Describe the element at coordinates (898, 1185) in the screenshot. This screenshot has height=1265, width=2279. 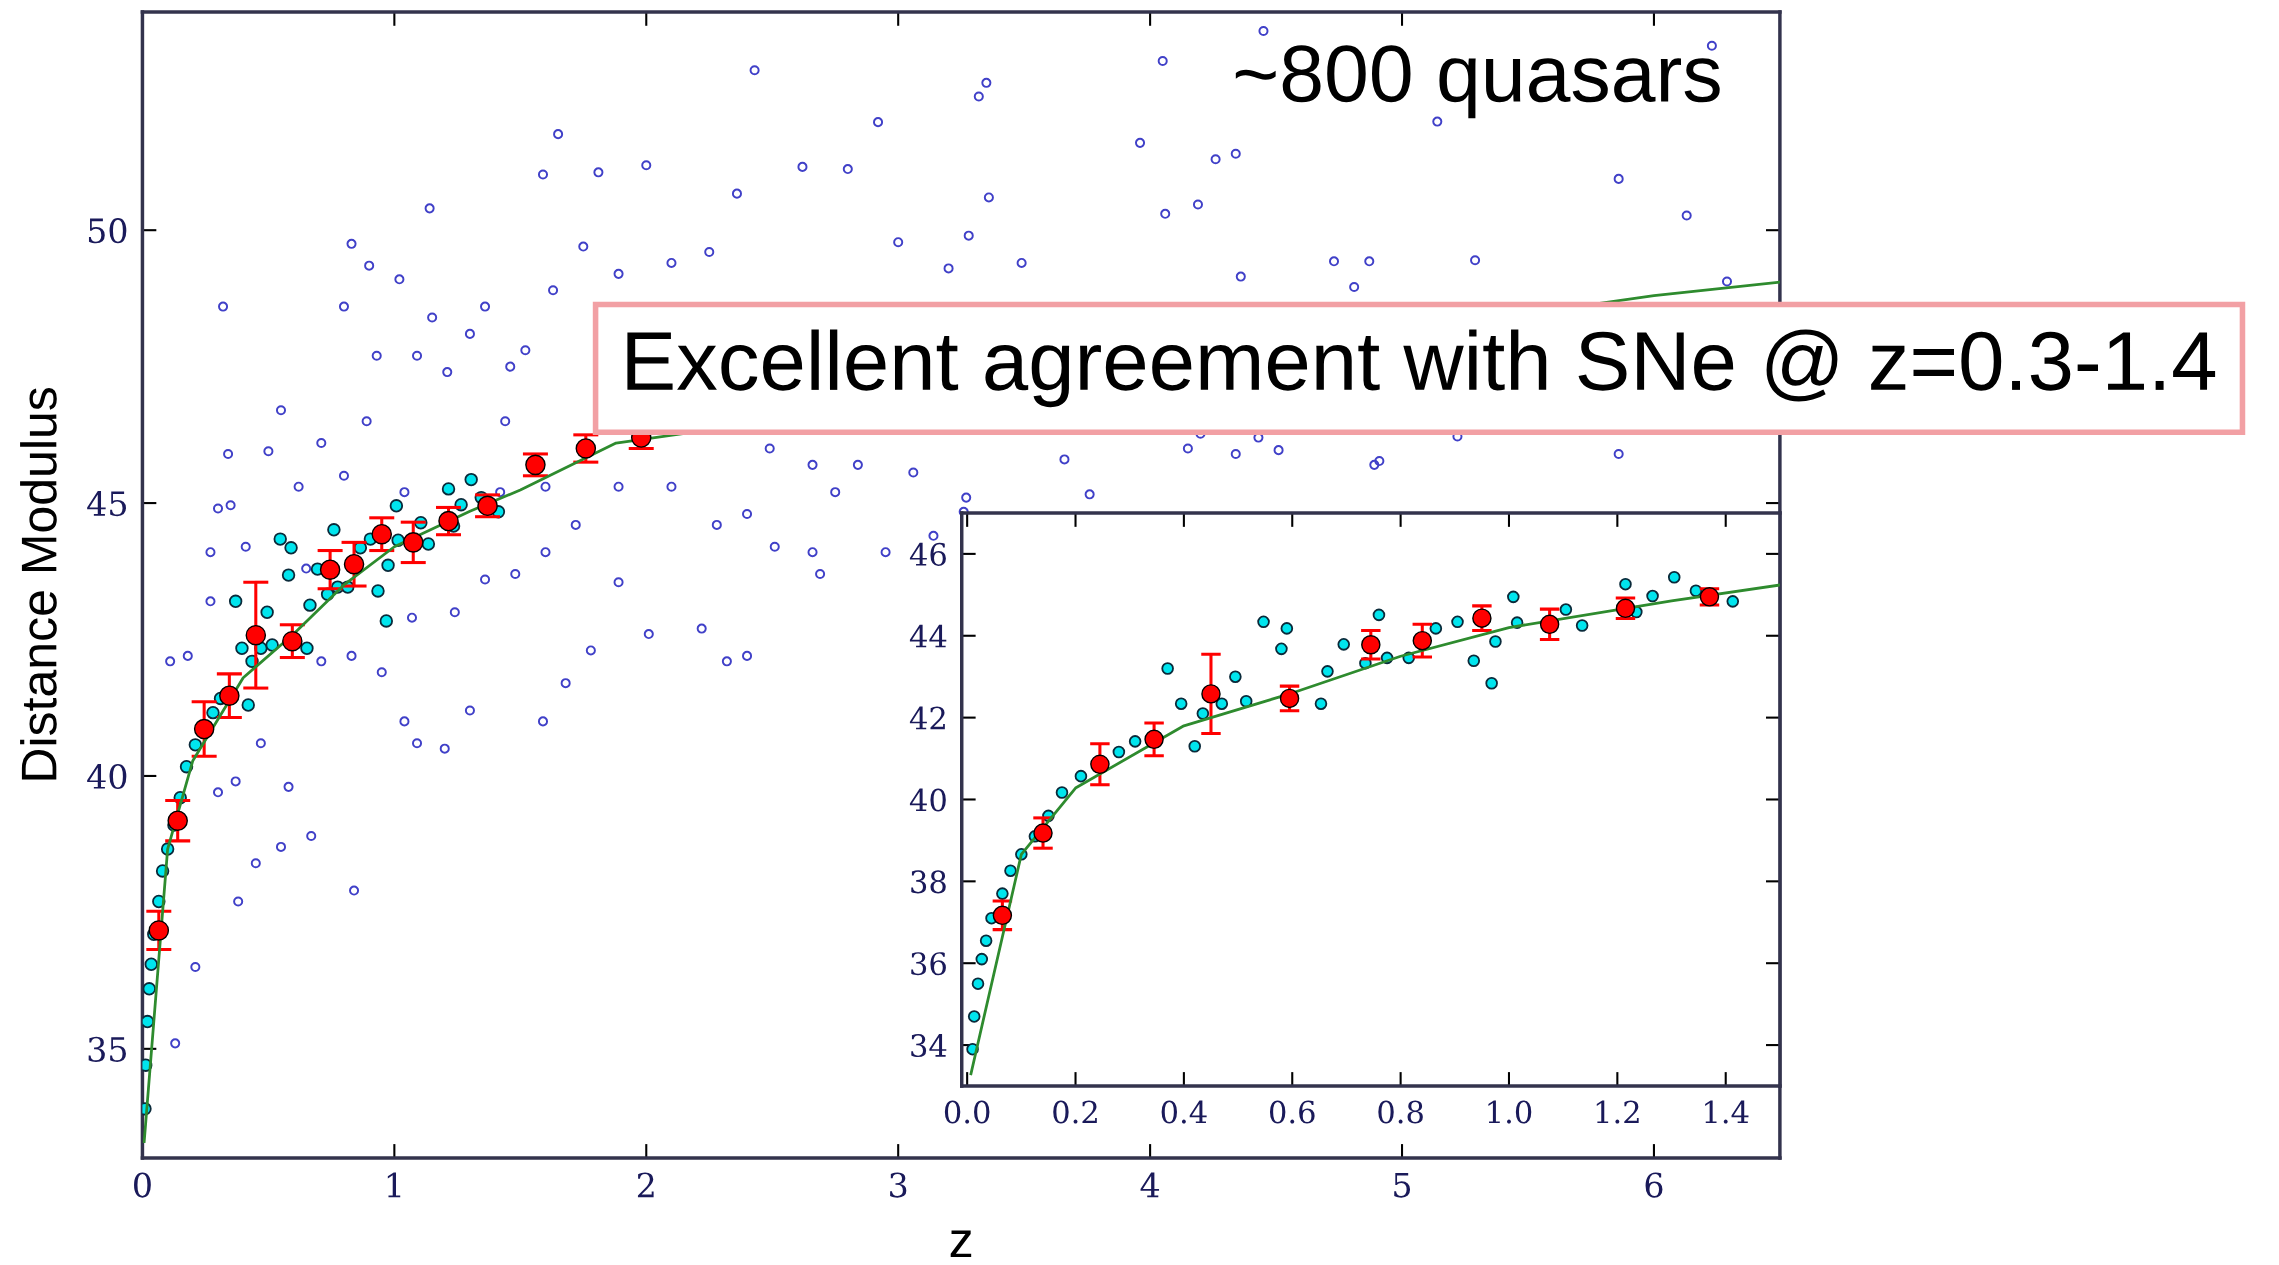
I see `x-tick-label: 3` at that location.